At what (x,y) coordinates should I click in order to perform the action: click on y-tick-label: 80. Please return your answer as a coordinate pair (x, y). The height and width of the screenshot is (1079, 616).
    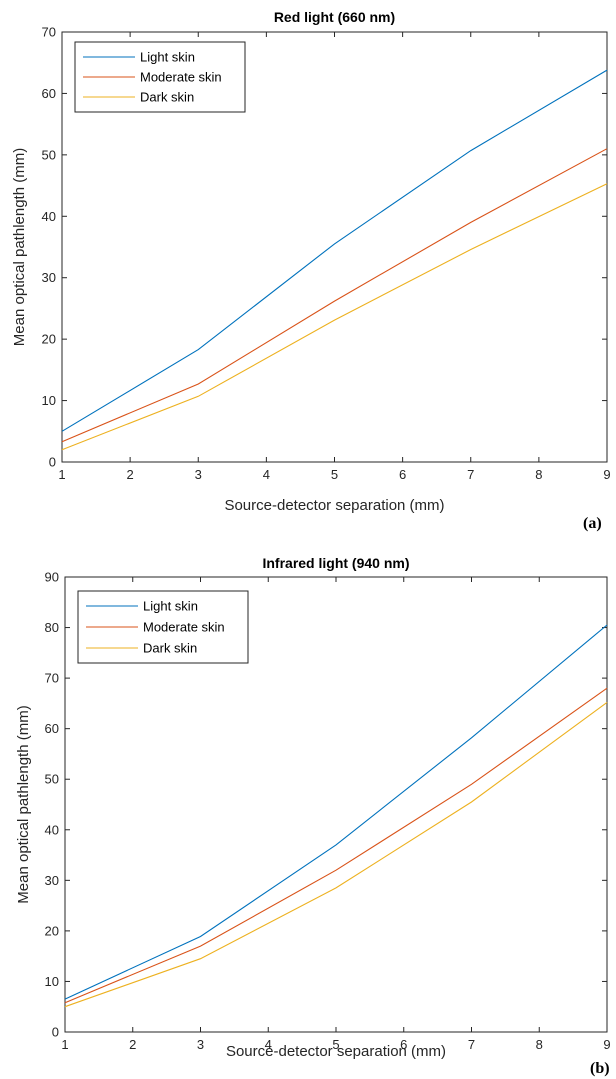
    Looking at the image, I should click on (52, 627).